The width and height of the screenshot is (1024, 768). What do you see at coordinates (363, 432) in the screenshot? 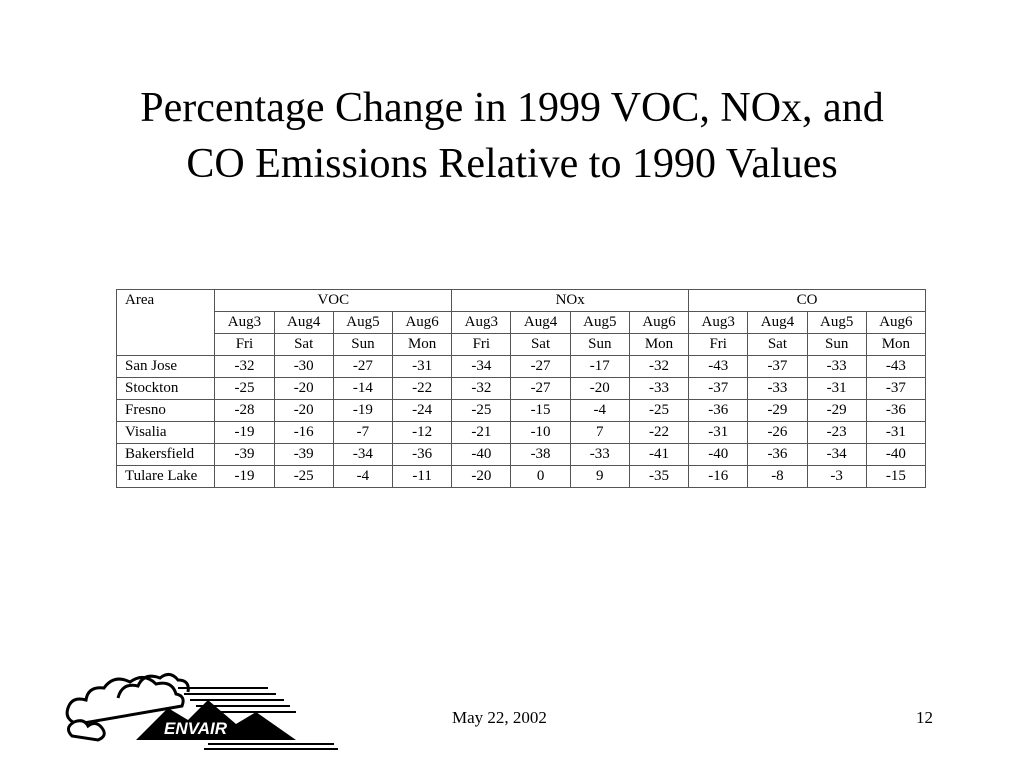
I see `value-cell: -7` at bounding box center [363, 432].